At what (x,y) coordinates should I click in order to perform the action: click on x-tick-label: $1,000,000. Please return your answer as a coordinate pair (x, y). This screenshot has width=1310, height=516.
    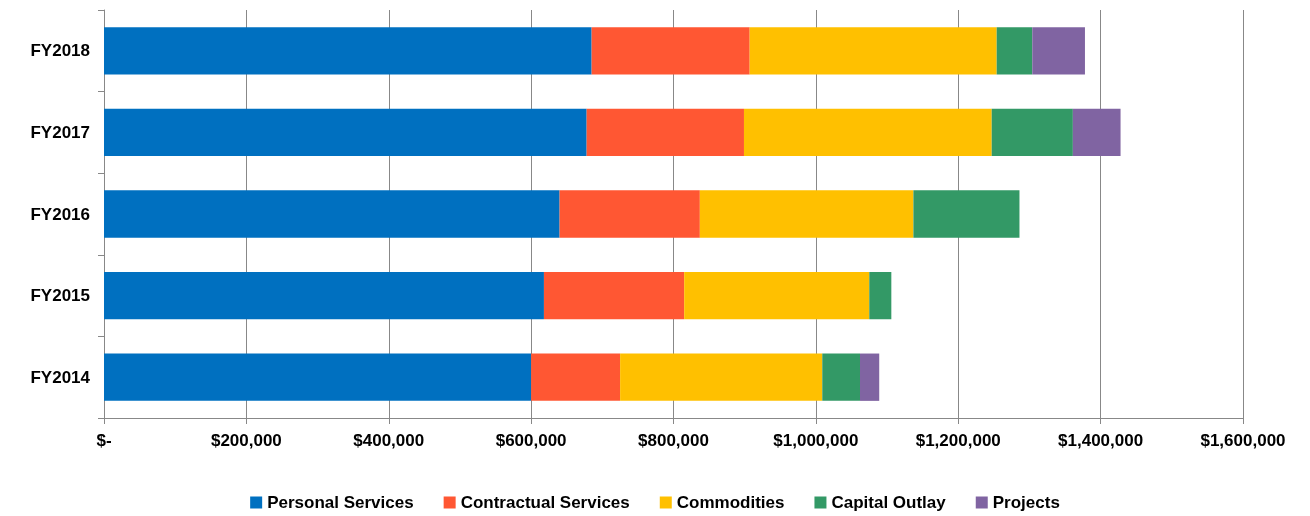
    Looking at the image, I should click on (816, 440).